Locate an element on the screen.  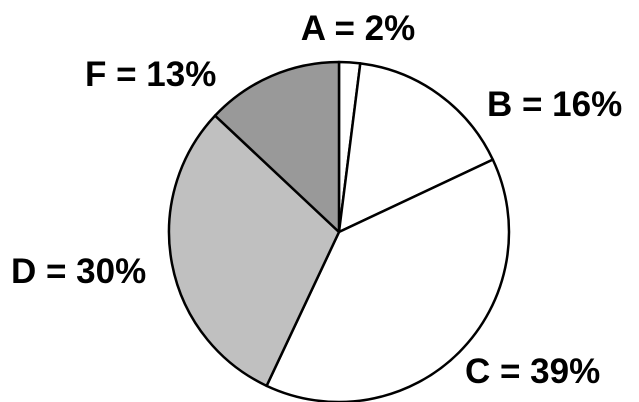
slice-label-f: F = 13% is located at coordinates (150, 74).